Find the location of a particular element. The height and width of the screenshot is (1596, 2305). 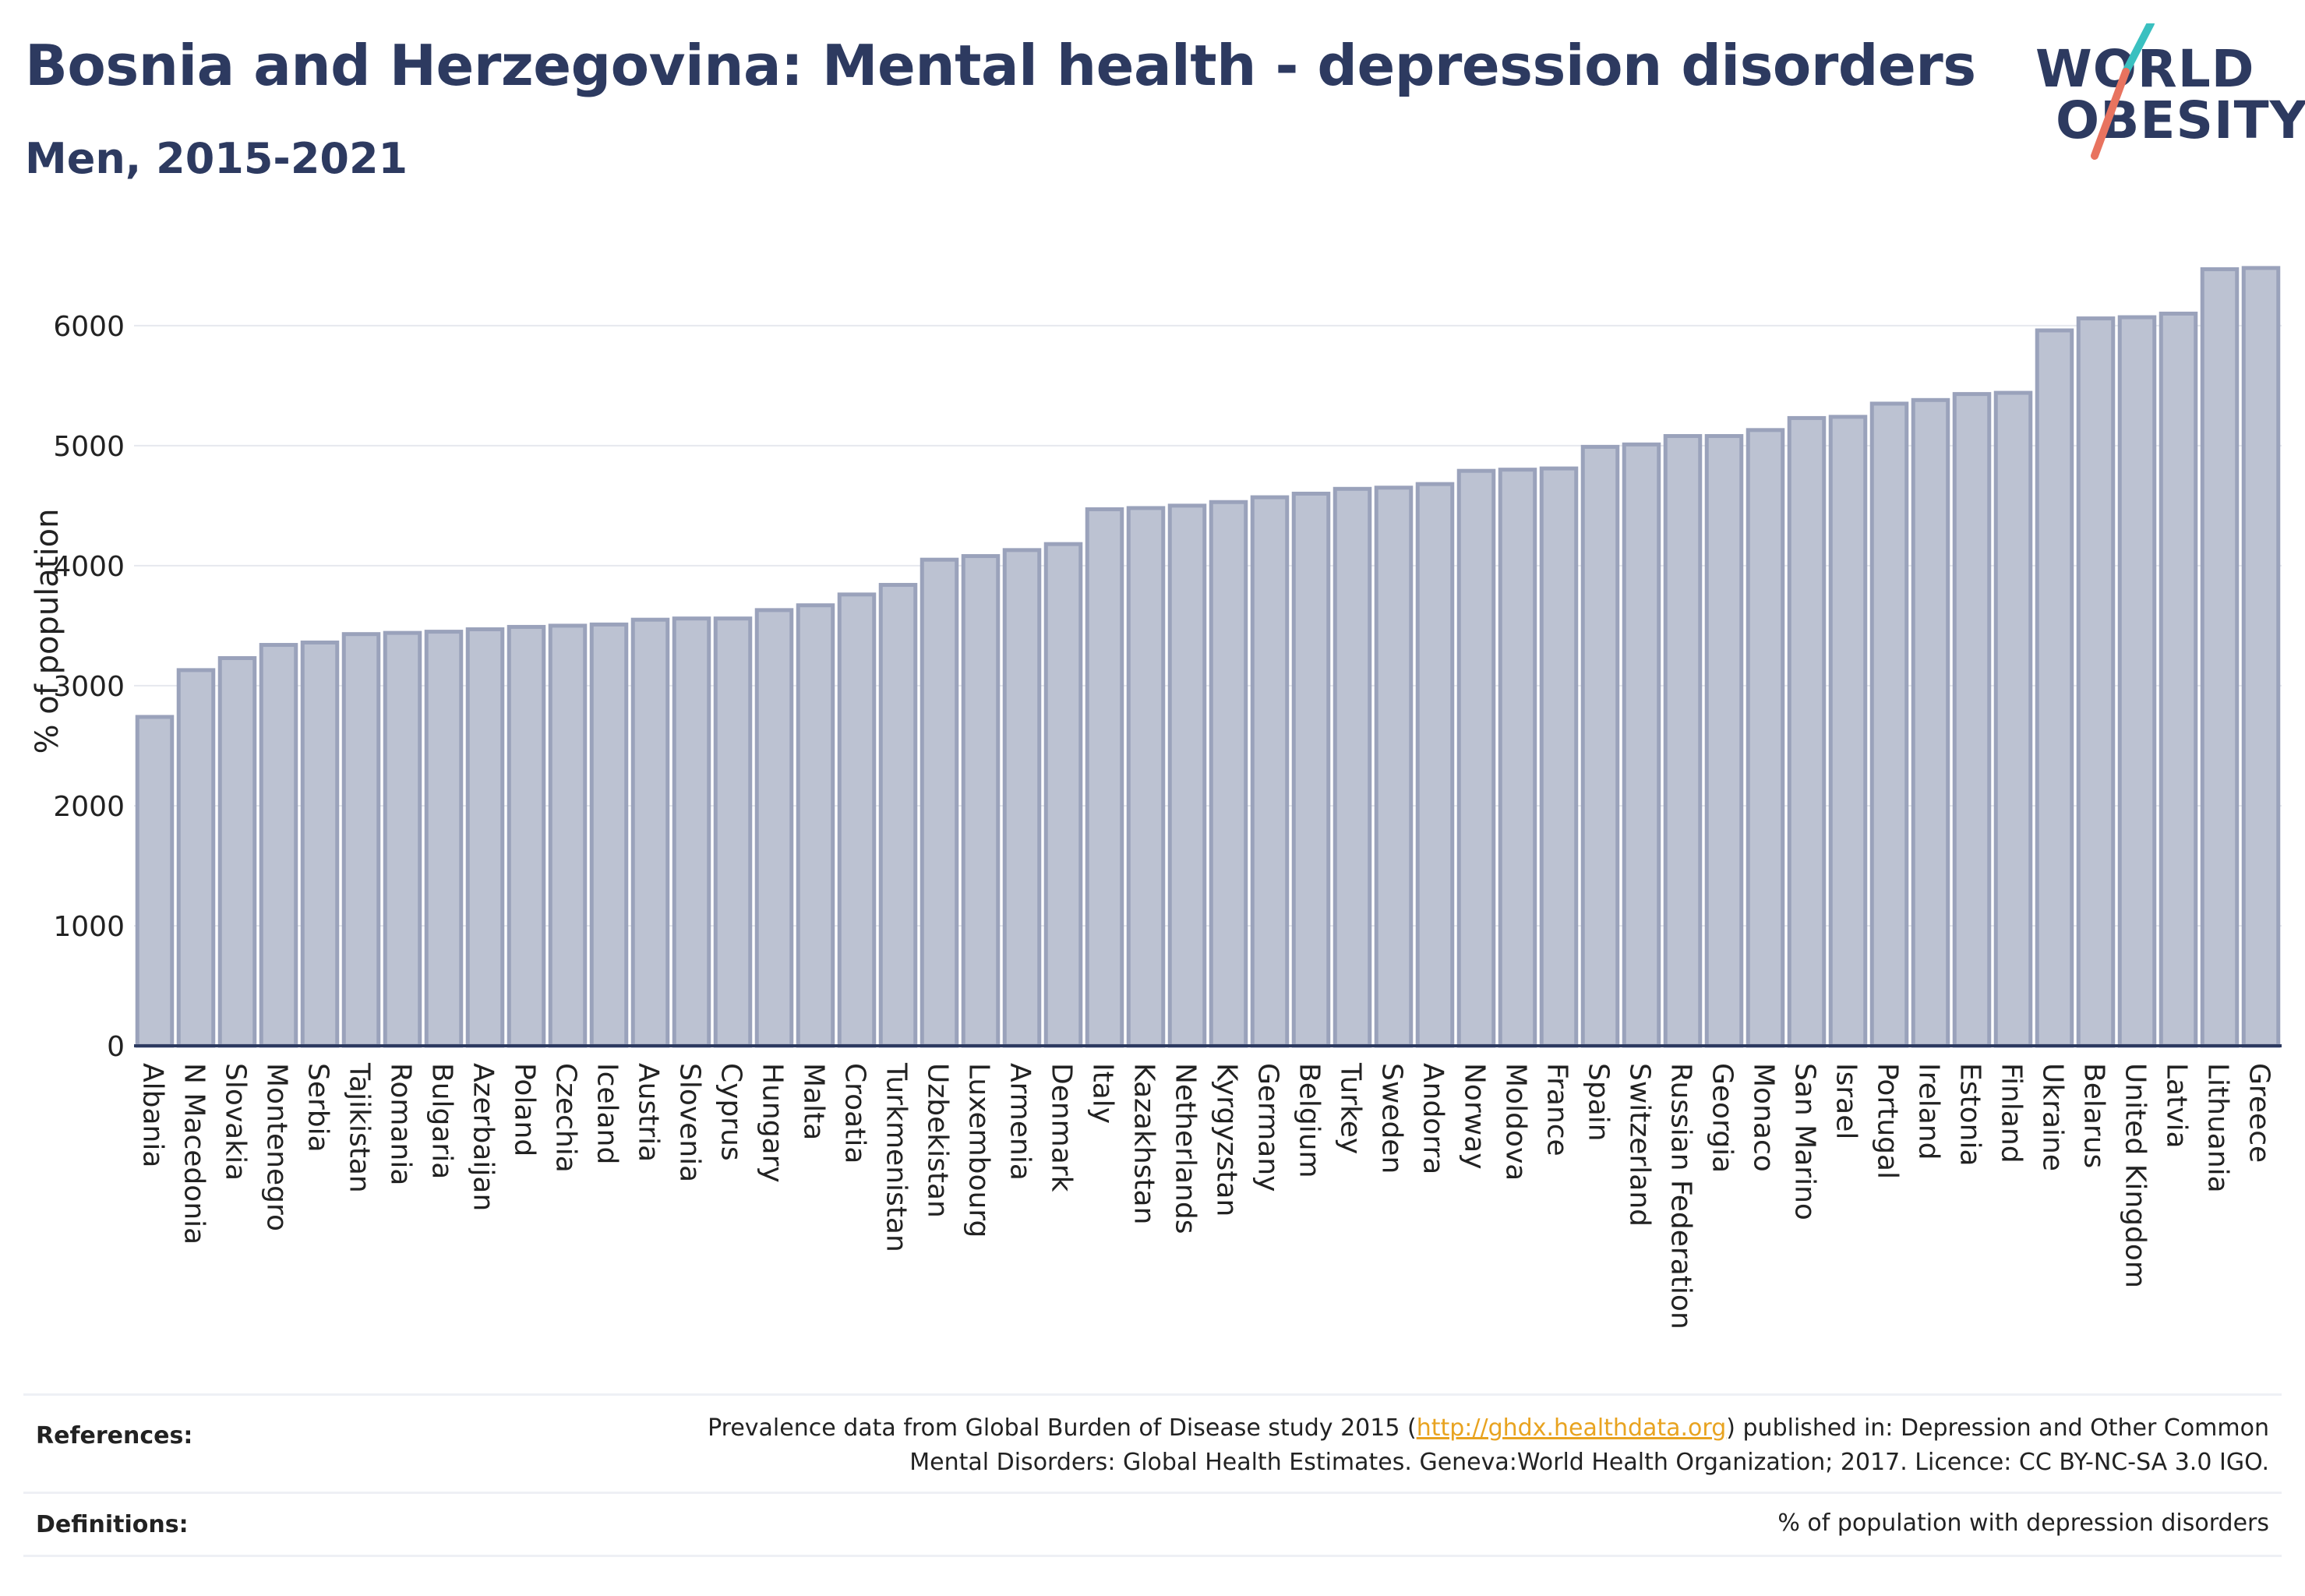

y-axis-label: % of population is located at coordinates (47, 631).